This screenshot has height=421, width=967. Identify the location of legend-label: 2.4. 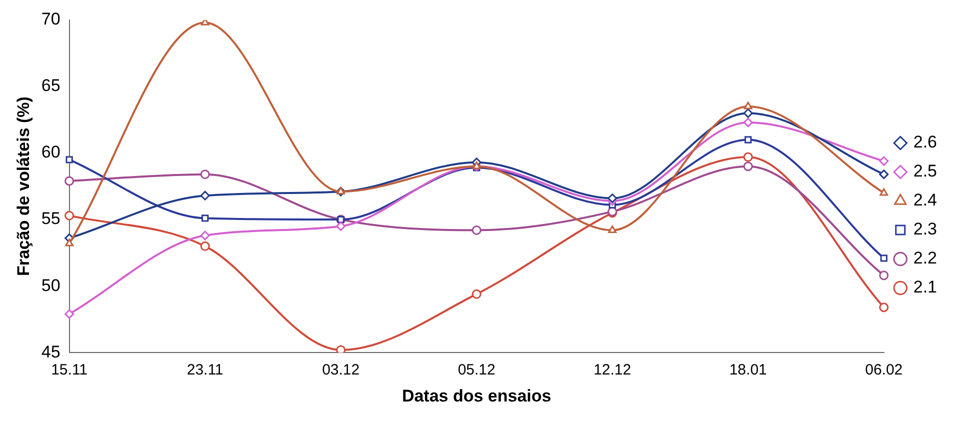
(925, 200).